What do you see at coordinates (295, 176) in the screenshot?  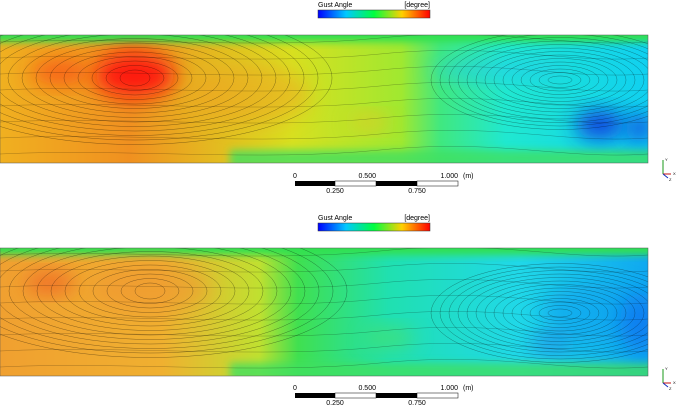 I see `scale-label: 0` at bounding box center [295, 176].